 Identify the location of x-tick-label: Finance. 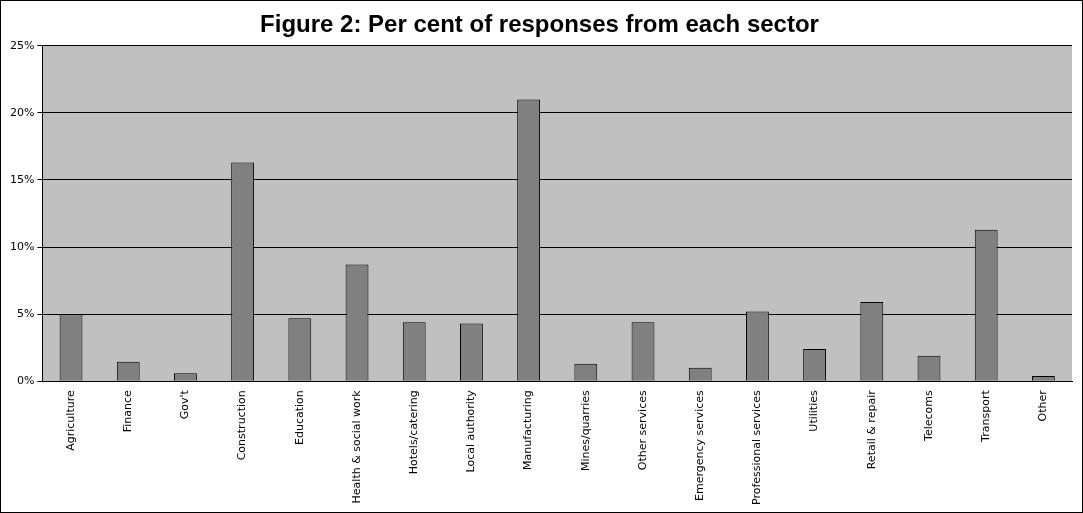
(128, 411).